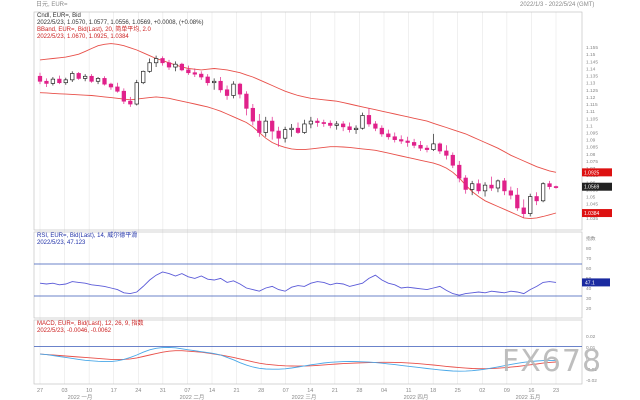 The height and width of the screenshot is (400, 640). Describe the element at coordinates (597, 186) in the screenshot. I see `tag-price-bg` at that location.